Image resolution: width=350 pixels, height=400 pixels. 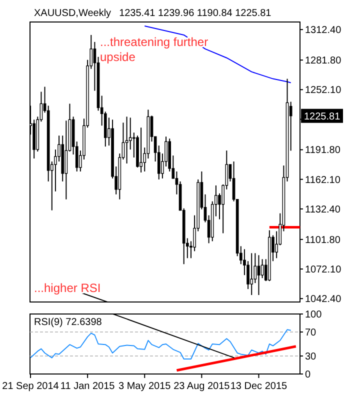 I want to click on x-tick-label: 21 Sep 2014, so click(x=31, y=386).